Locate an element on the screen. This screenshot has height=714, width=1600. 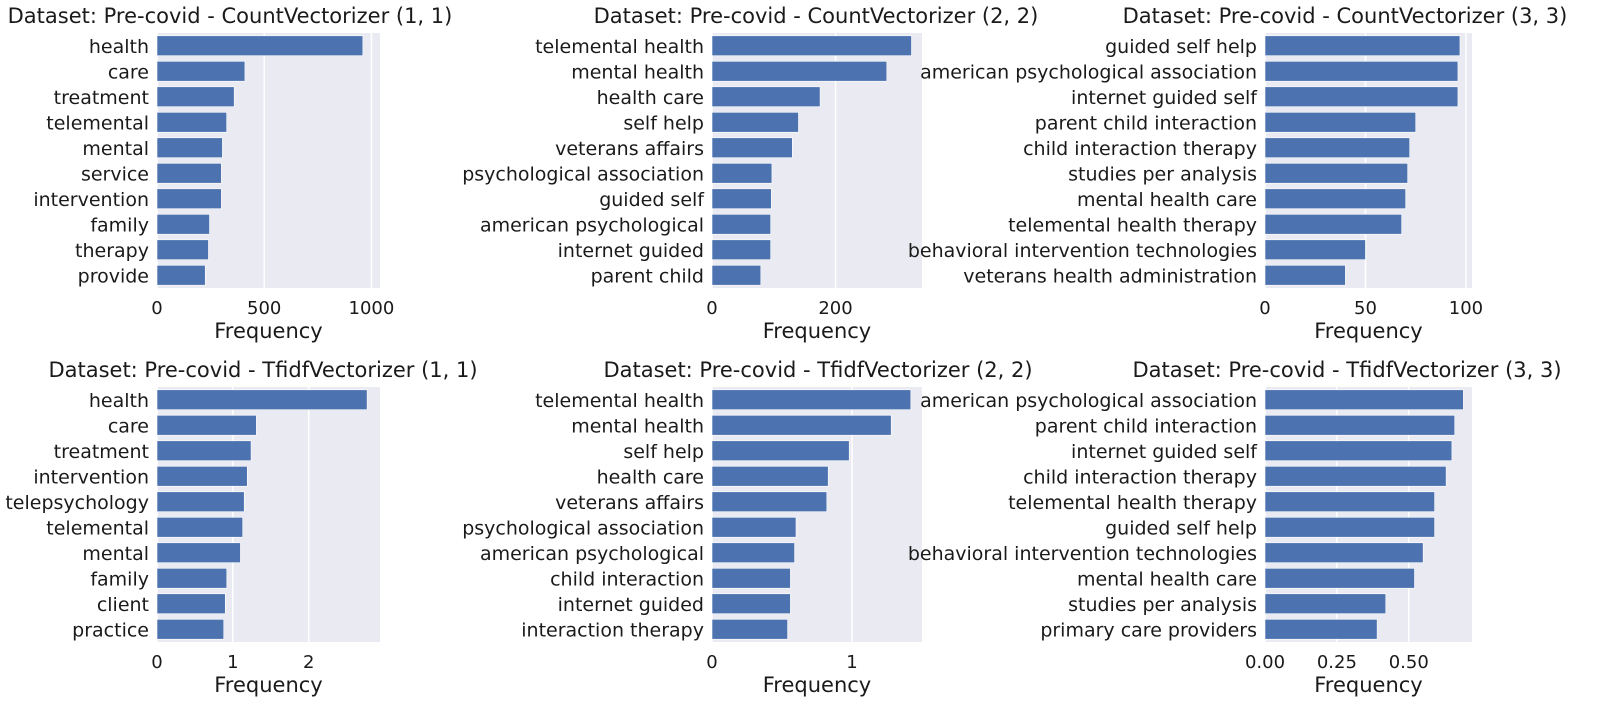
x-tick-label: 50 is located at coordinates (1365, 308).